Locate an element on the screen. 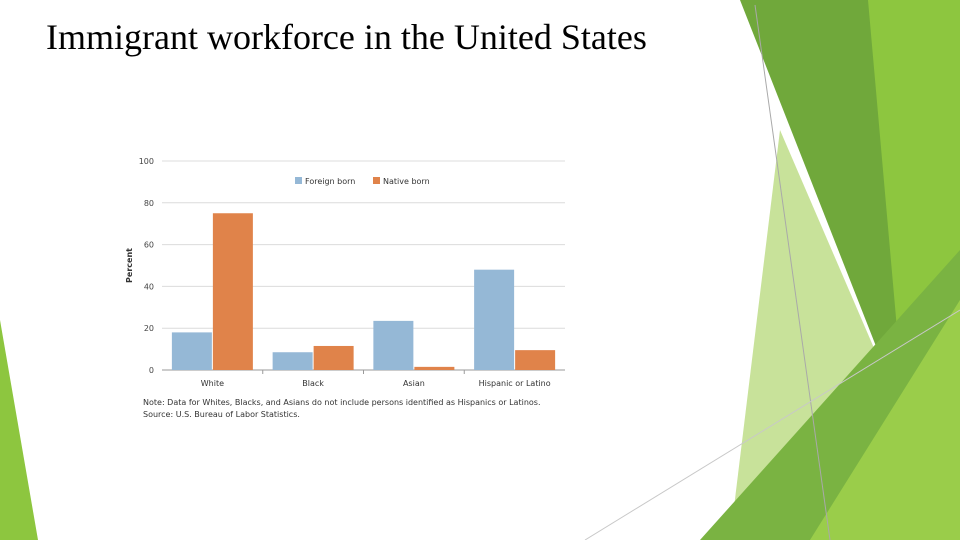 This screenshot has width=960, height=540. chart-source: Source: U.S. Bureau of Labor Statistics. is located at coordinates (221, 414).